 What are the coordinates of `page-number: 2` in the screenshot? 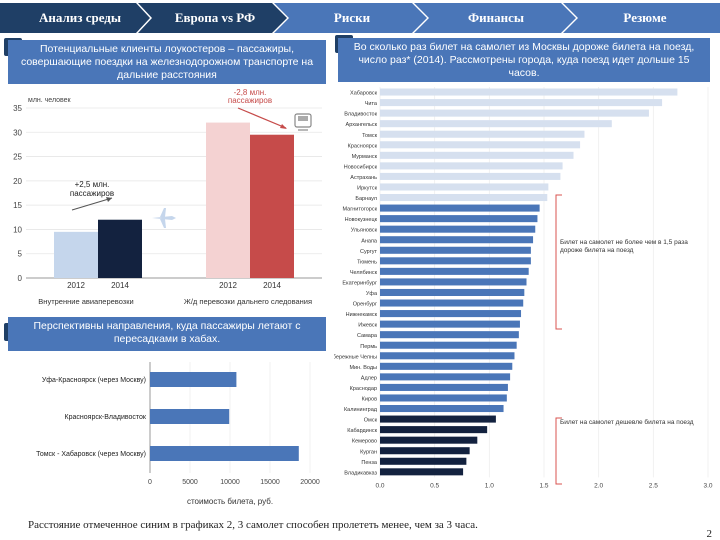 It's located at (709, 534).